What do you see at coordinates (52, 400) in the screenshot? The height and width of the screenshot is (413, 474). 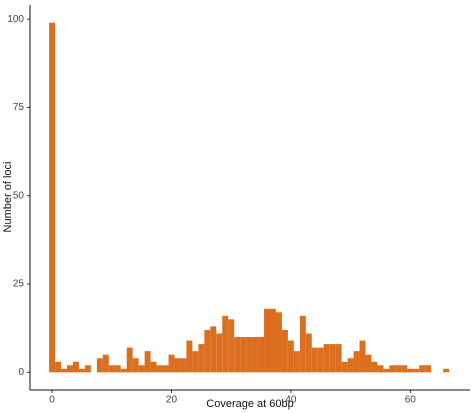 I see `x-tick-label: 0` at bounding box center [52, 400].